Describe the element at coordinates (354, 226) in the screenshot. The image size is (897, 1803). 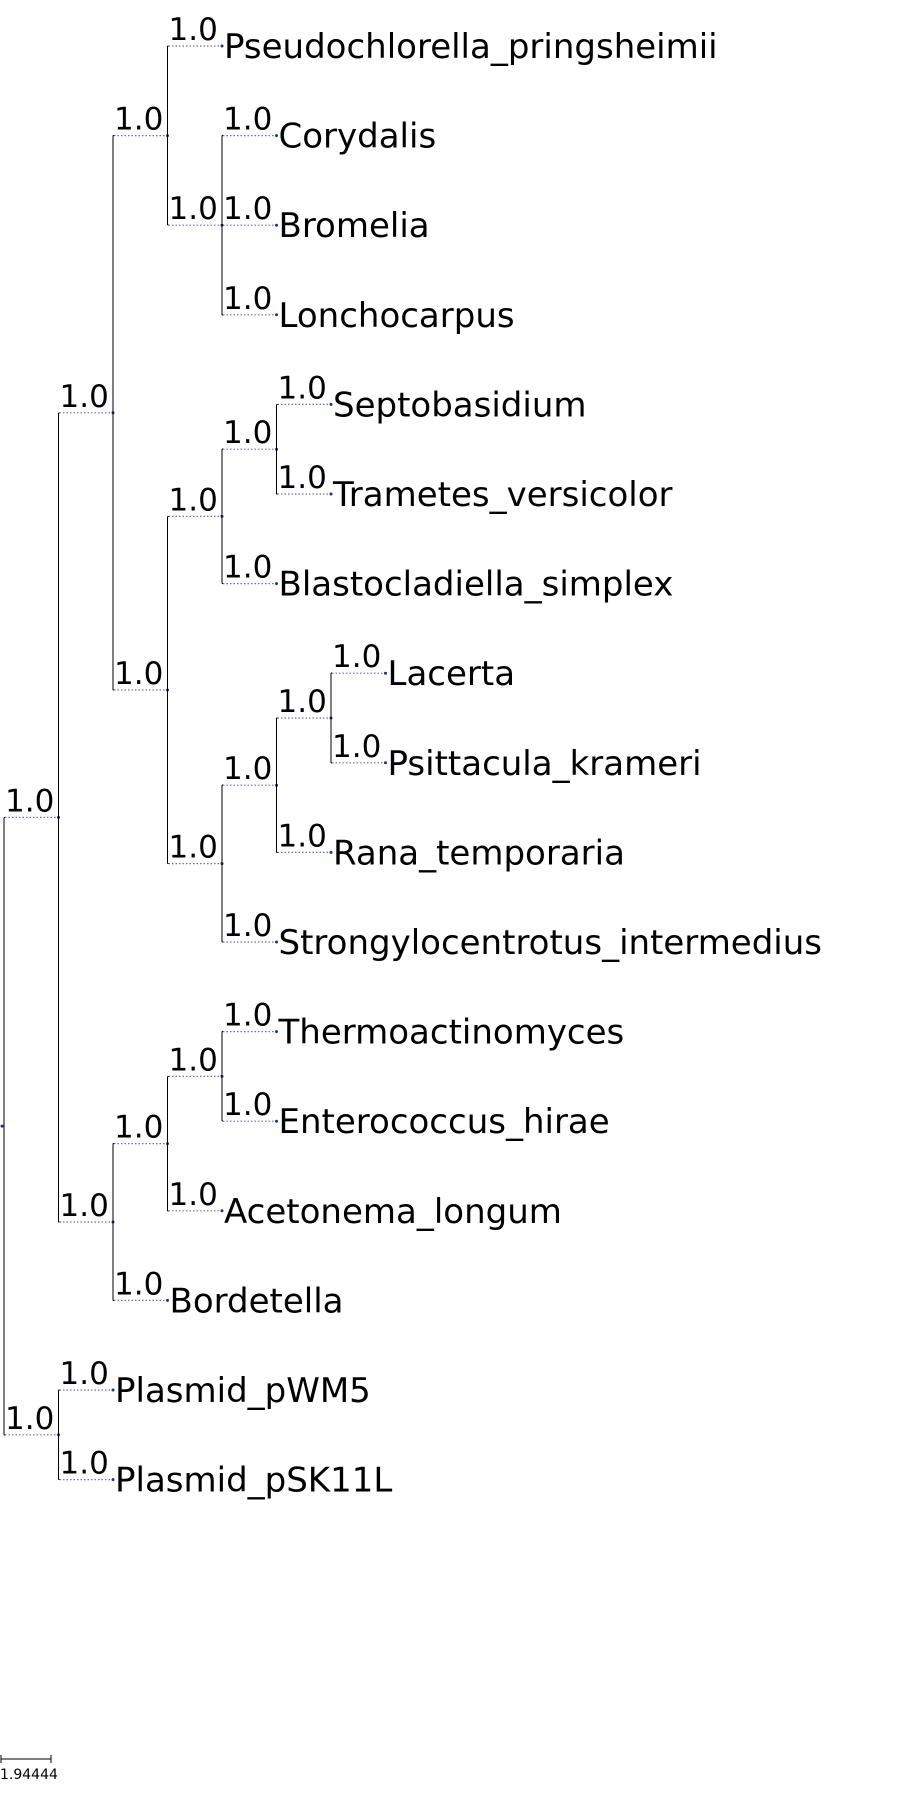
I see `leaf-label-bromelia: Bromelia` at that location.